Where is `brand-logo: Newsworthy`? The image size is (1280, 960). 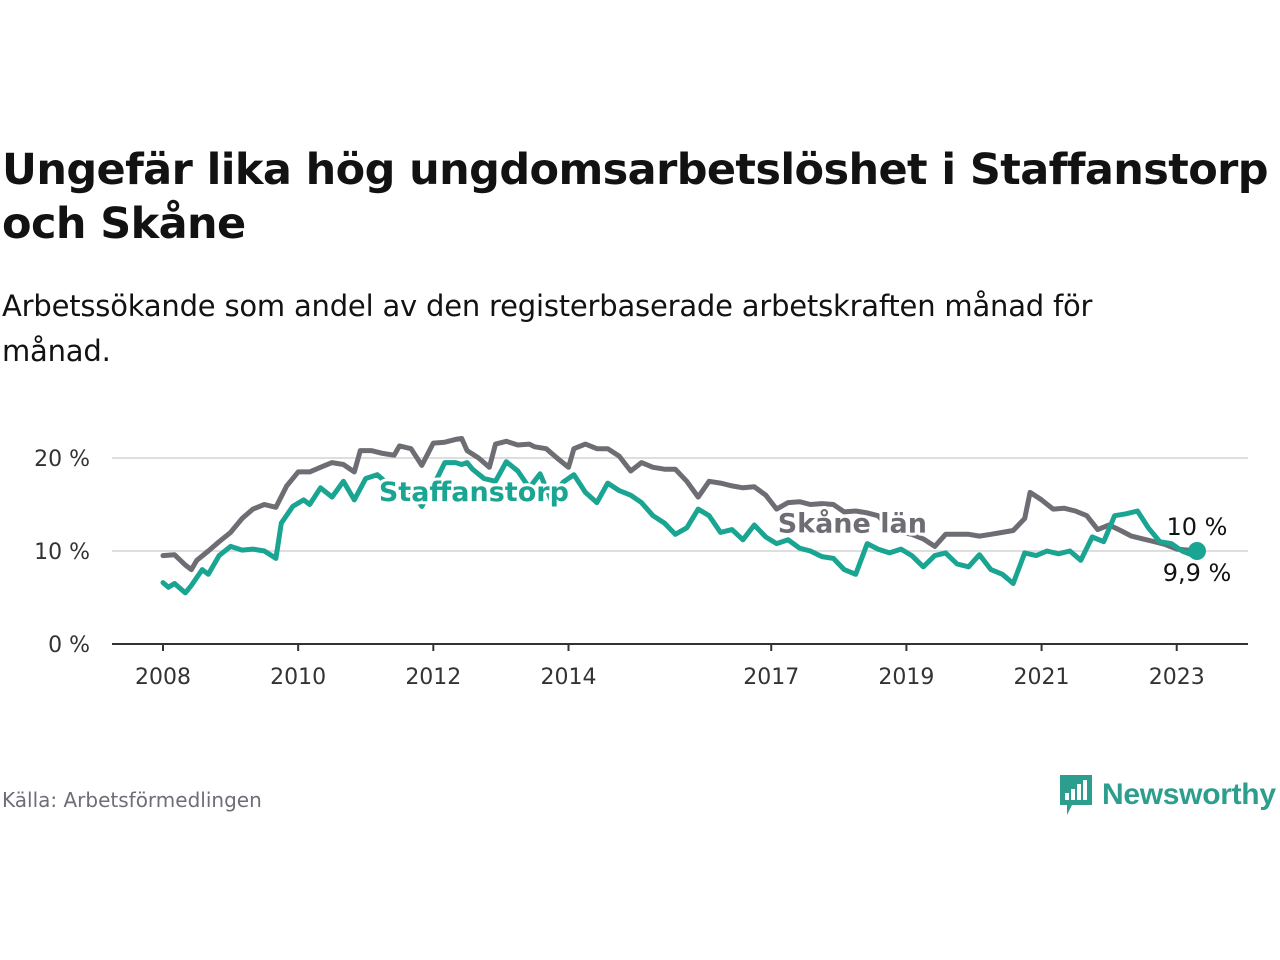
brand-logo: Newsworthy is located at coordinates (1167, 795).